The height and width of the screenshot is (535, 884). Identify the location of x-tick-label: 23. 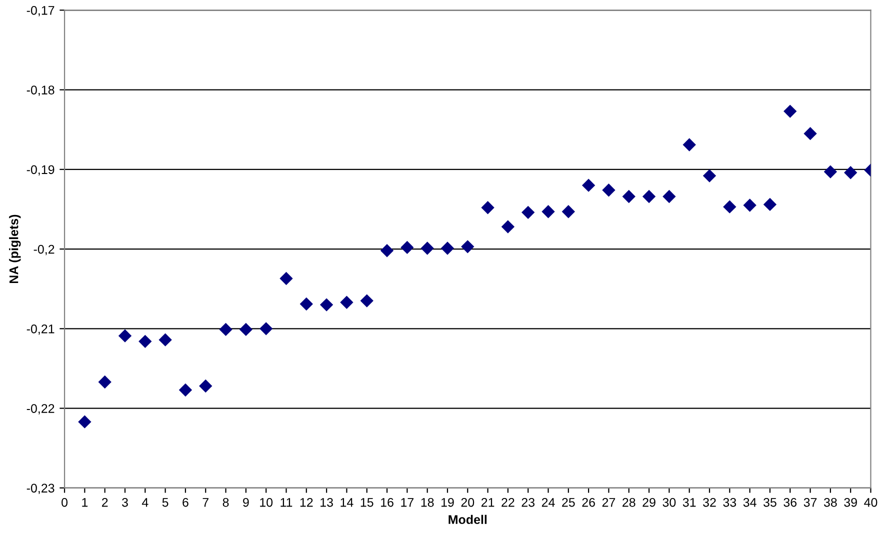
(528, 502).